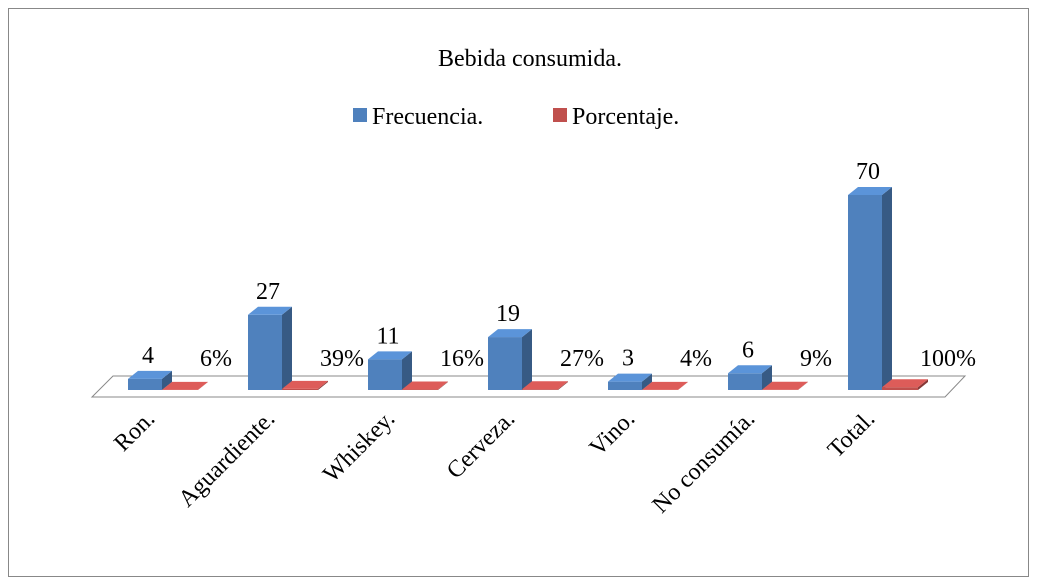  I want to click on data-label: 3, so click(628, 359).